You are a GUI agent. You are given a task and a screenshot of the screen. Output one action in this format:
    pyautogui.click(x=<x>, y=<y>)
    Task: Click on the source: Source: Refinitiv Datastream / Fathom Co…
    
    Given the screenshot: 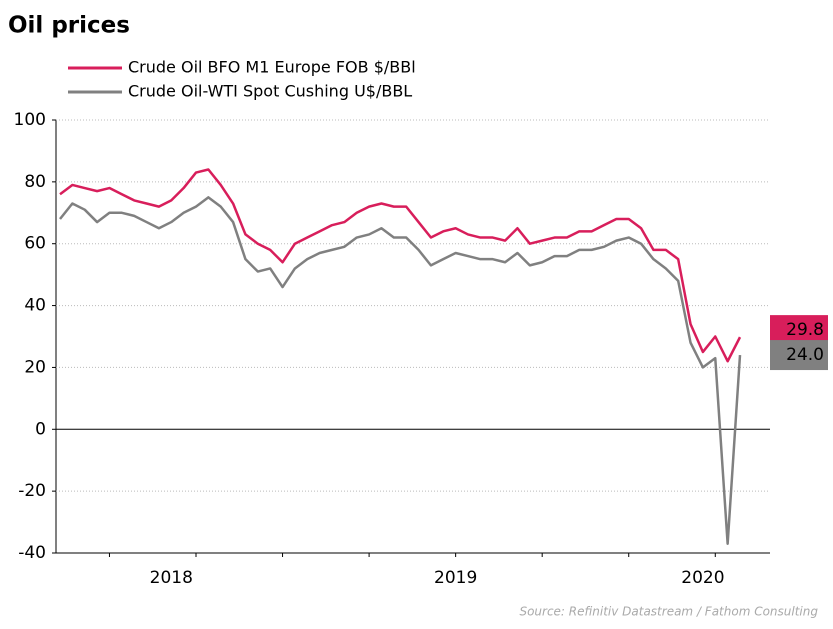 What is the action you would take?
    pyautogui.click(x=668, y=612)
    